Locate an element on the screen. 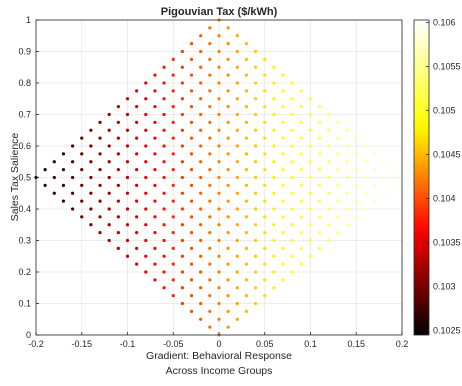  y-tick-label: 0.9 is located at coordinates (24, 52).